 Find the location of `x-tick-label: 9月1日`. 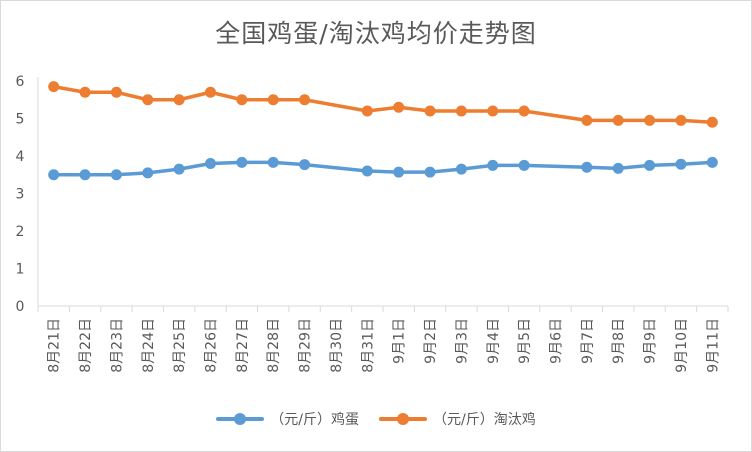

x-tick-label: 9月1日 is located at coordinates (400, 341).